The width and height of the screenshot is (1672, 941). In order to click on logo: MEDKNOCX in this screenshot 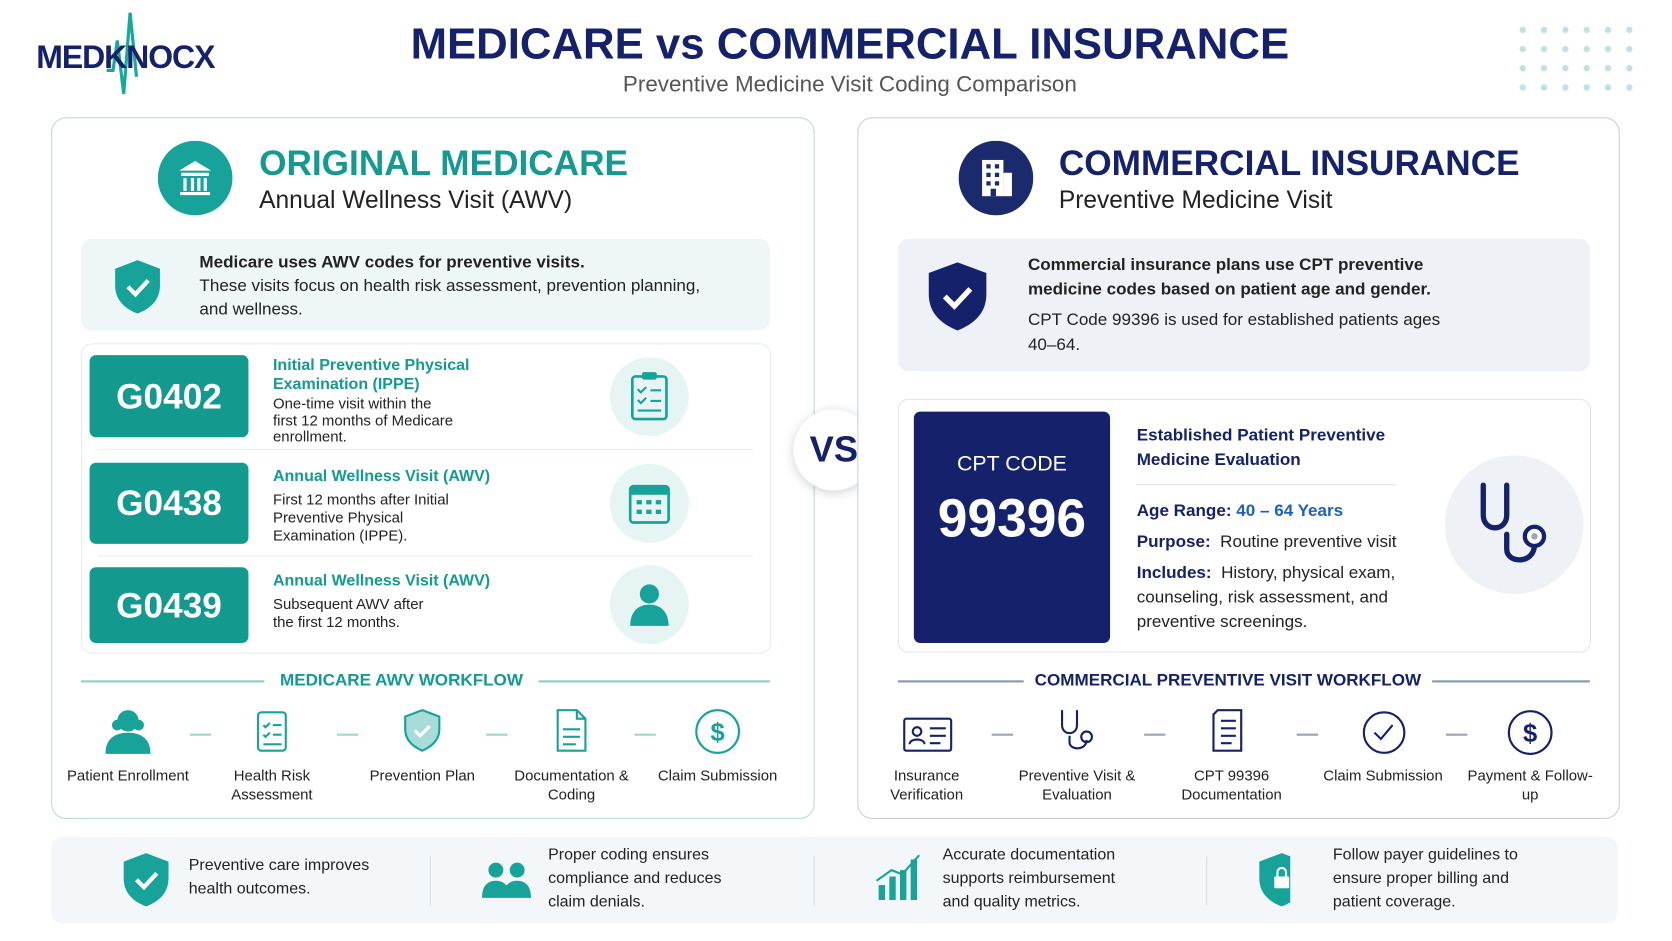, I will do `click(125, 58)`.